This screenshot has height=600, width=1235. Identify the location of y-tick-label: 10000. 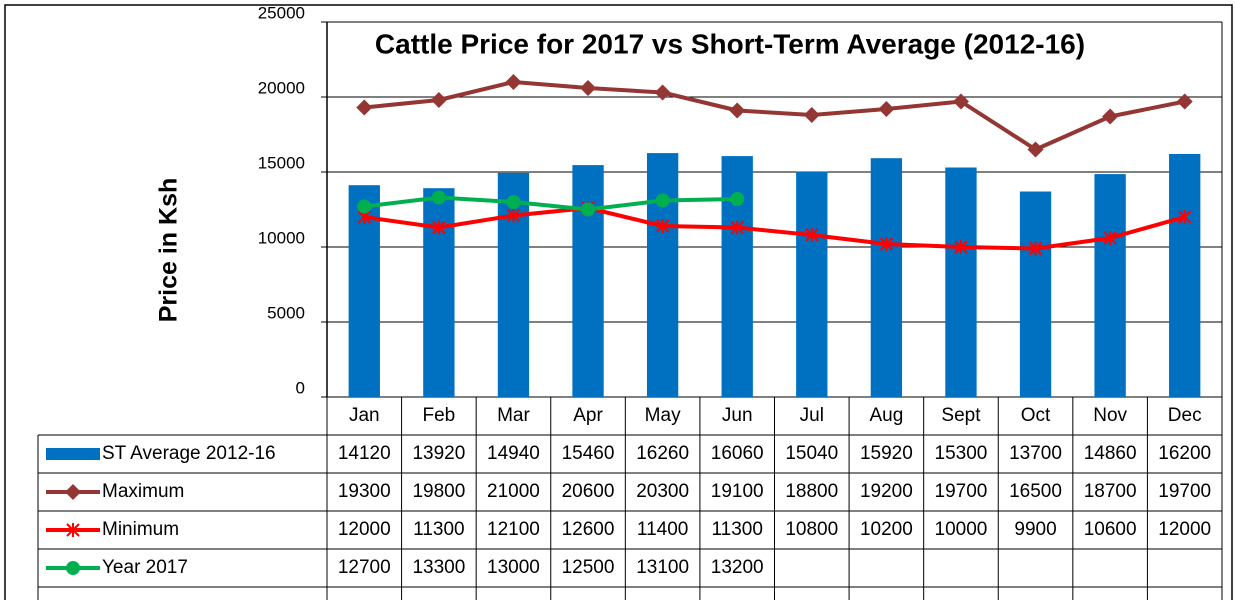
(281, 237).